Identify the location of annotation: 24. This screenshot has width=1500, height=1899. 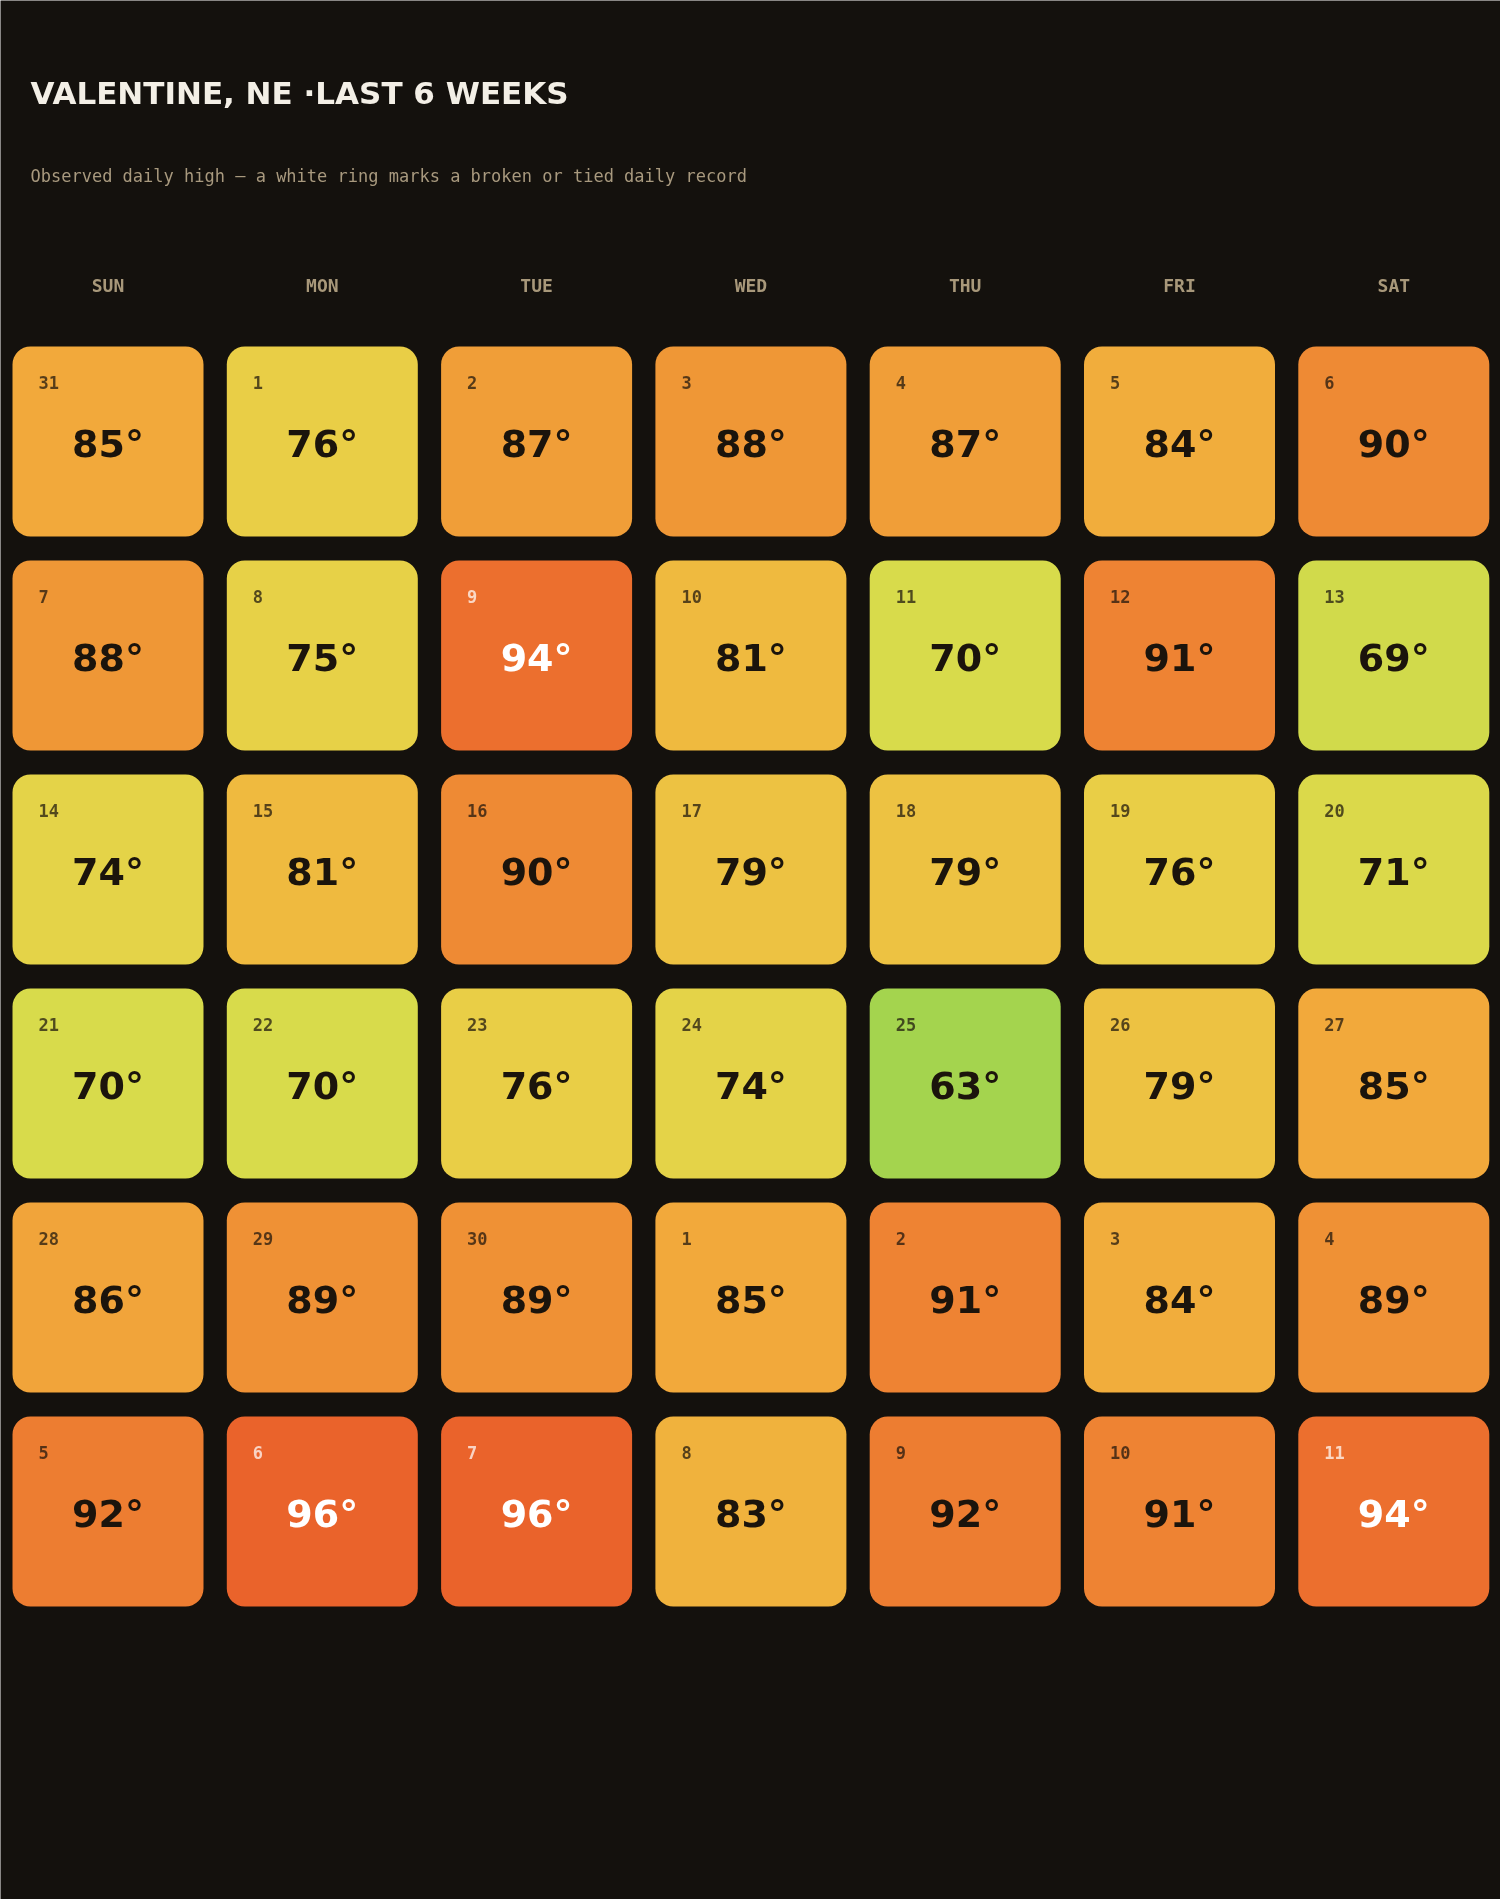
(691, 1025).